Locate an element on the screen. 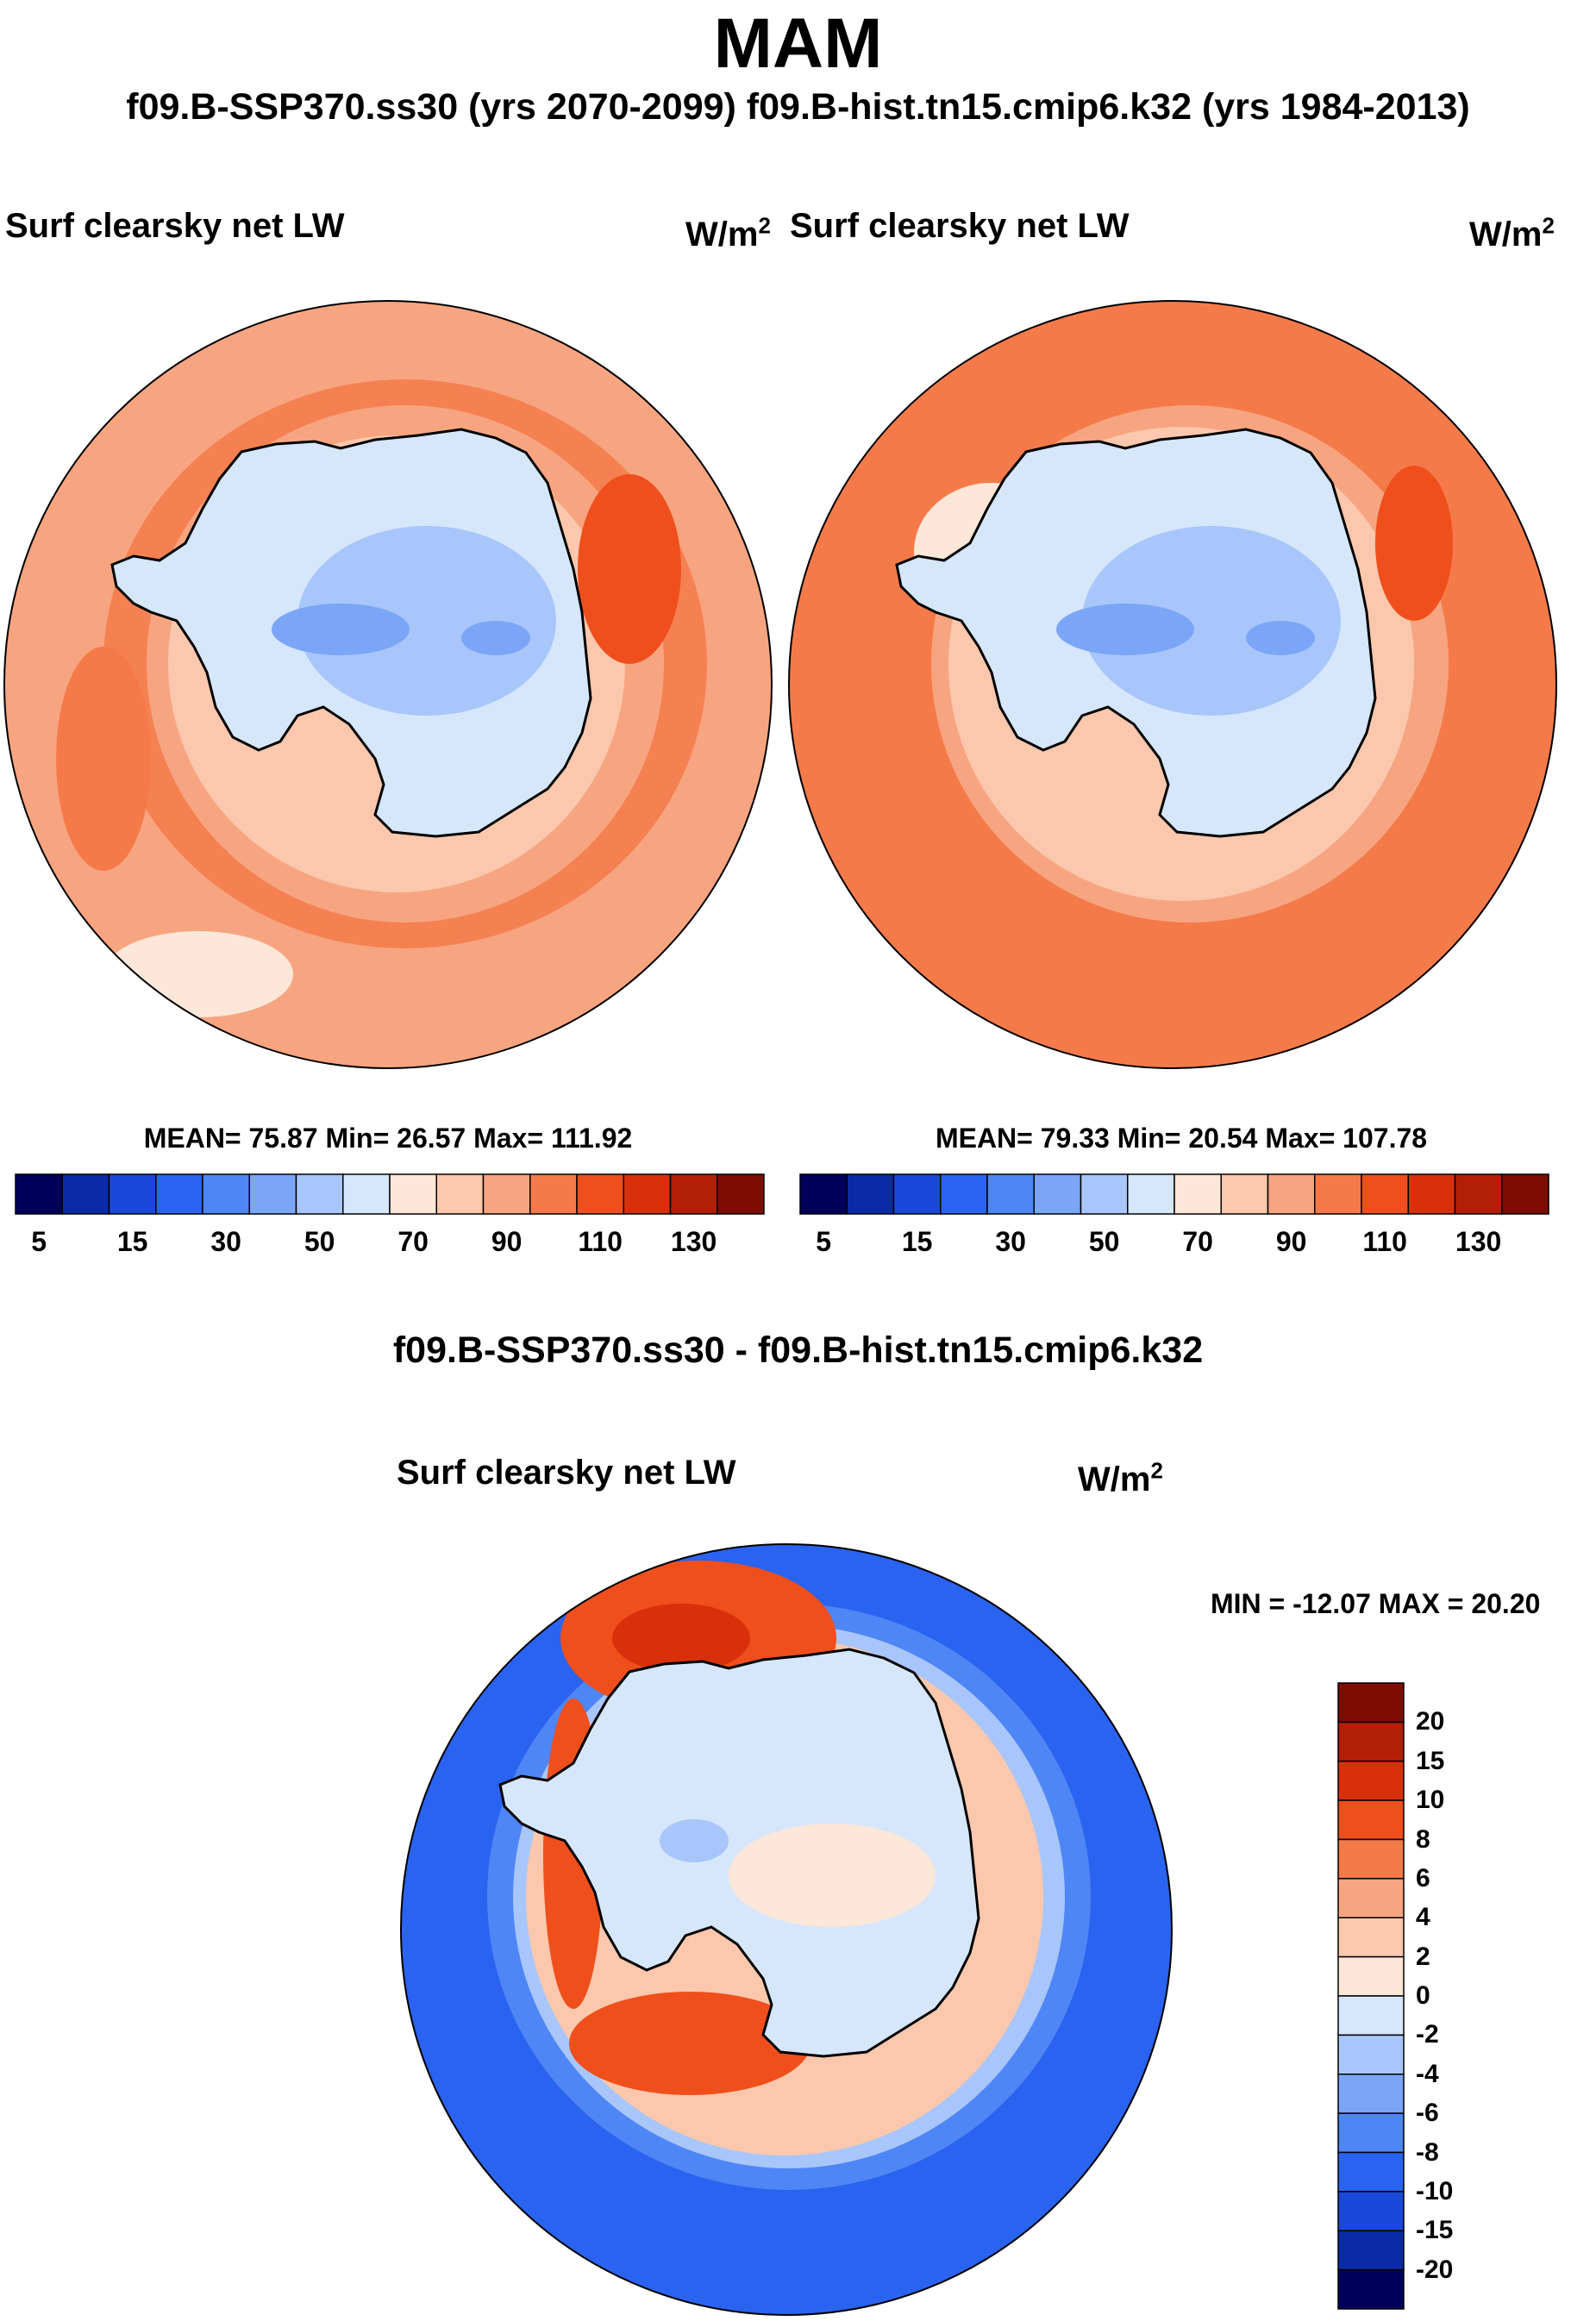 This screenshot has width=1596, height=2321. colorbar-tick-label: -4 is located at coordinates (1427, 2073).